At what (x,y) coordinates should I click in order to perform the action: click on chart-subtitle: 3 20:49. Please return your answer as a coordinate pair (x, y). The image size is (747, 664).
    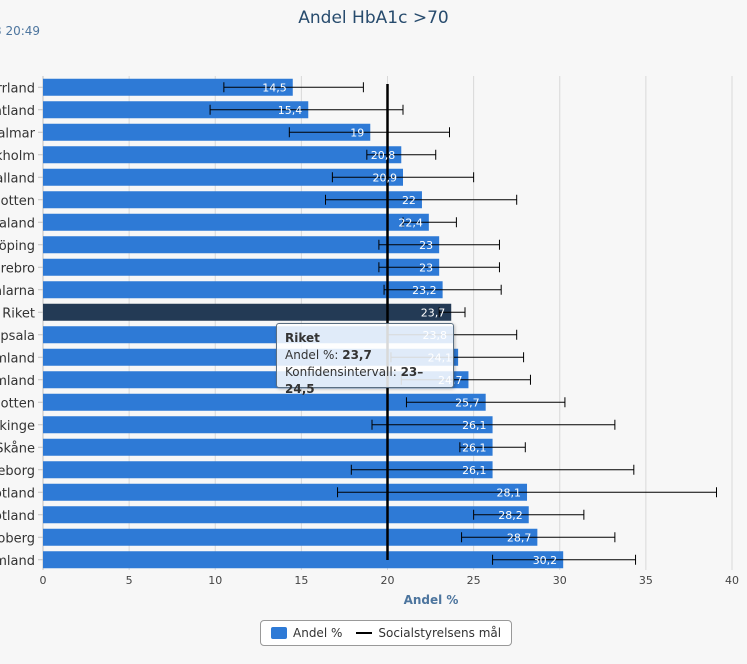
    Looking at the image, I should click on (20, 31).